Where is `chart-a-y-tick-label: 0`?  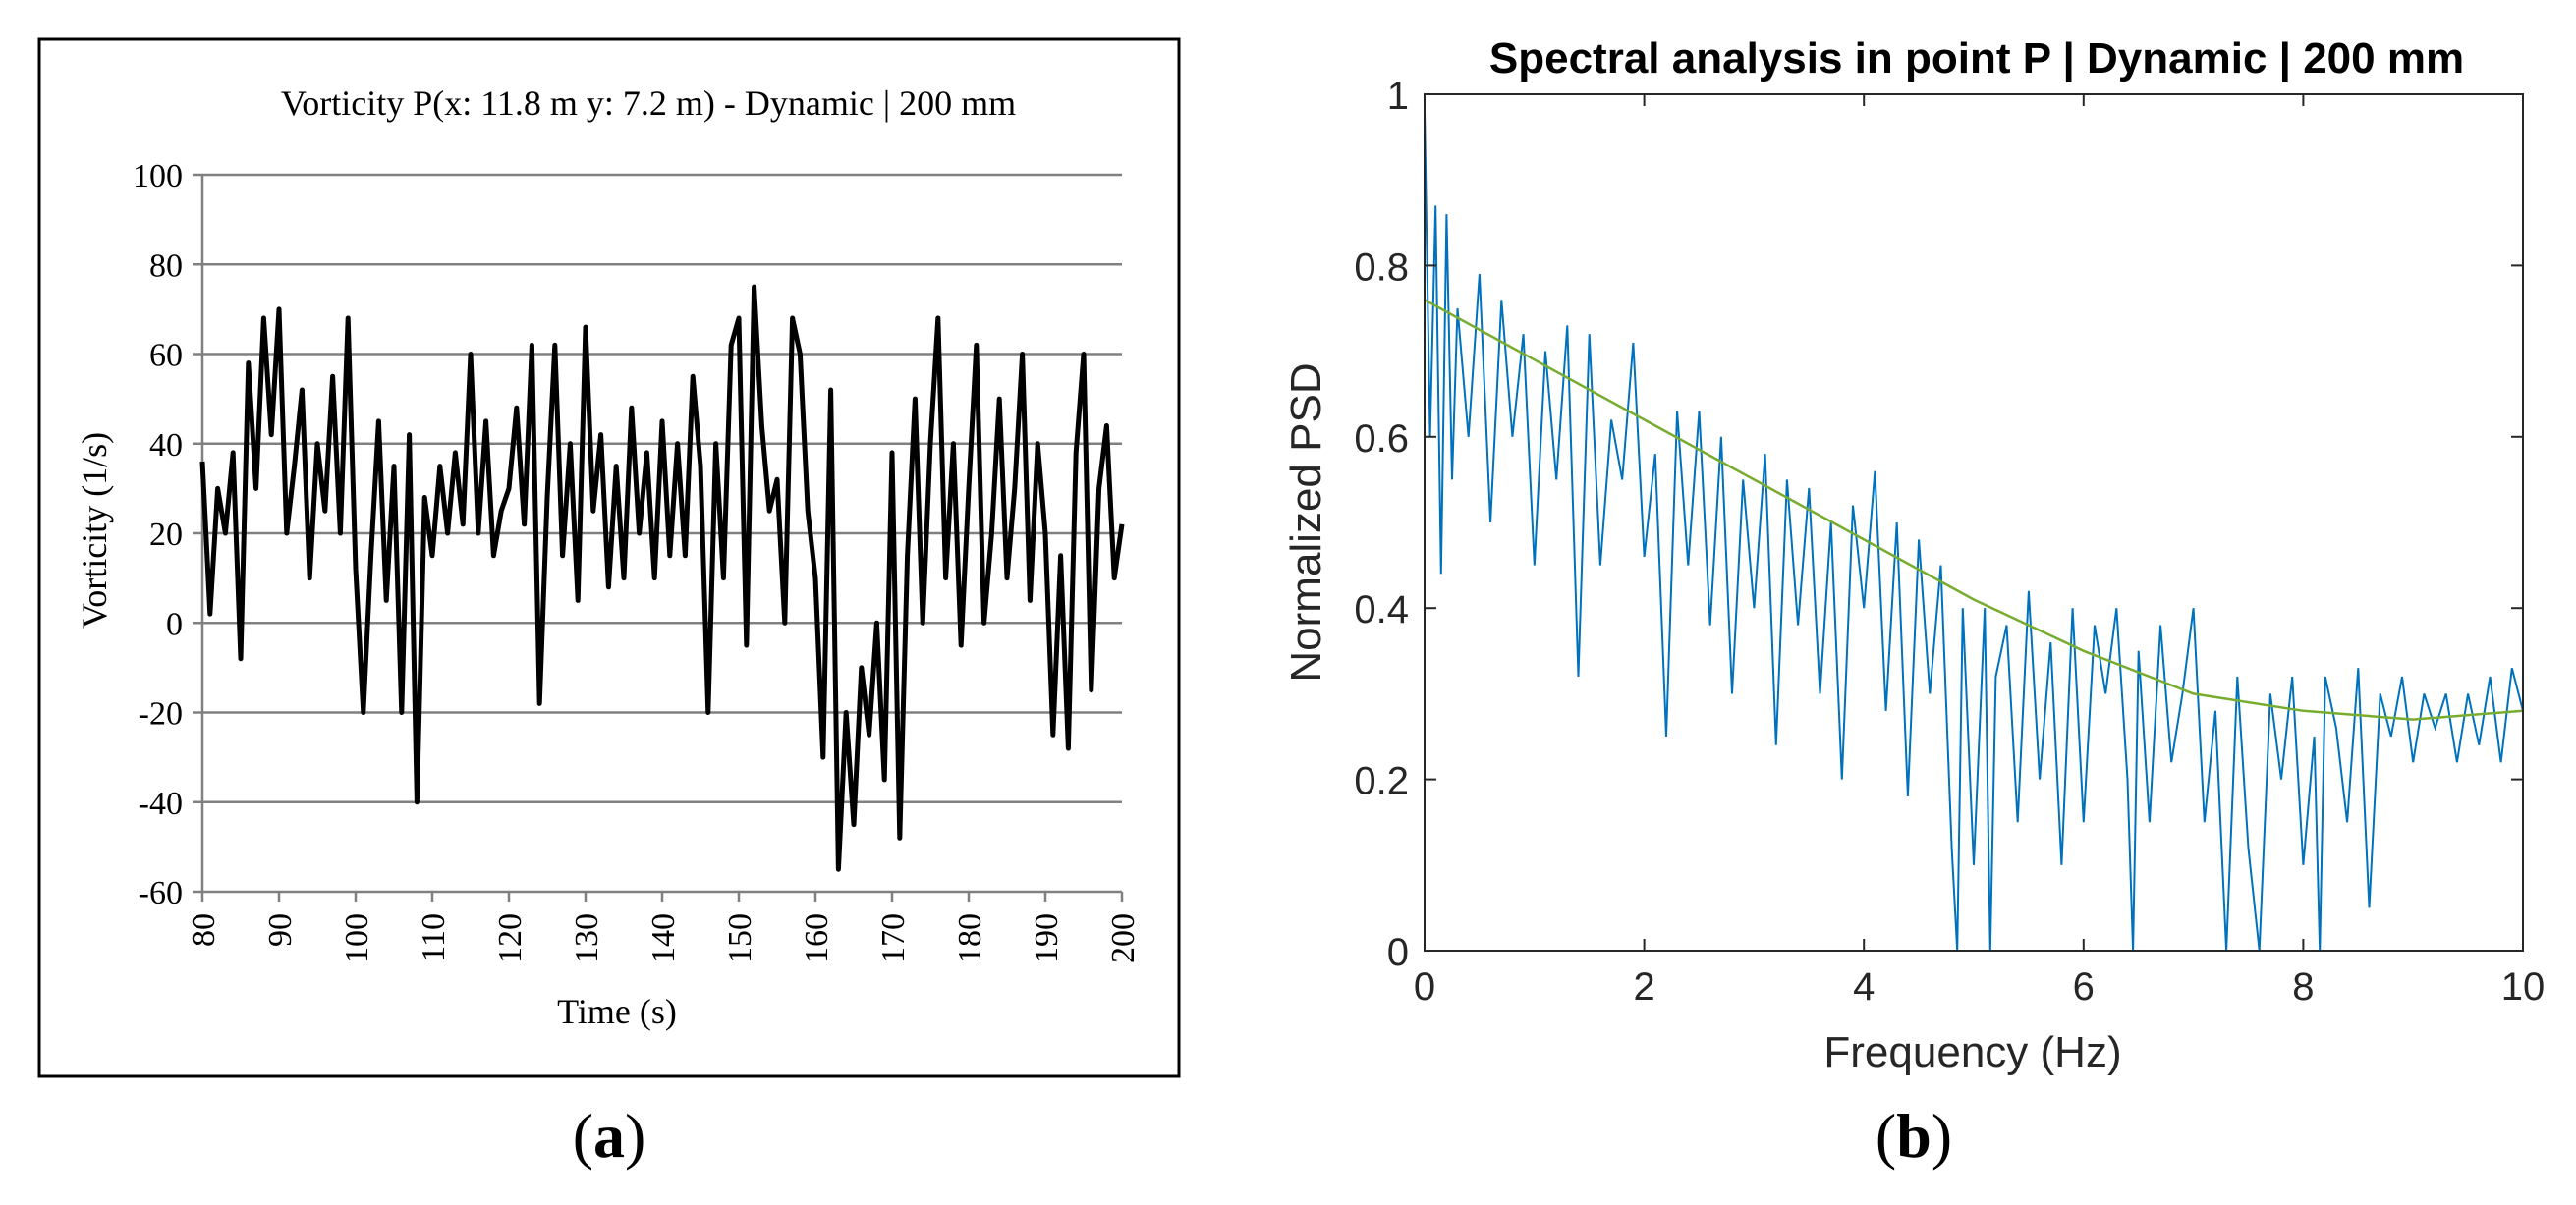
chart-a-y-tick-label: 0 is located at coordinates (174, 624).